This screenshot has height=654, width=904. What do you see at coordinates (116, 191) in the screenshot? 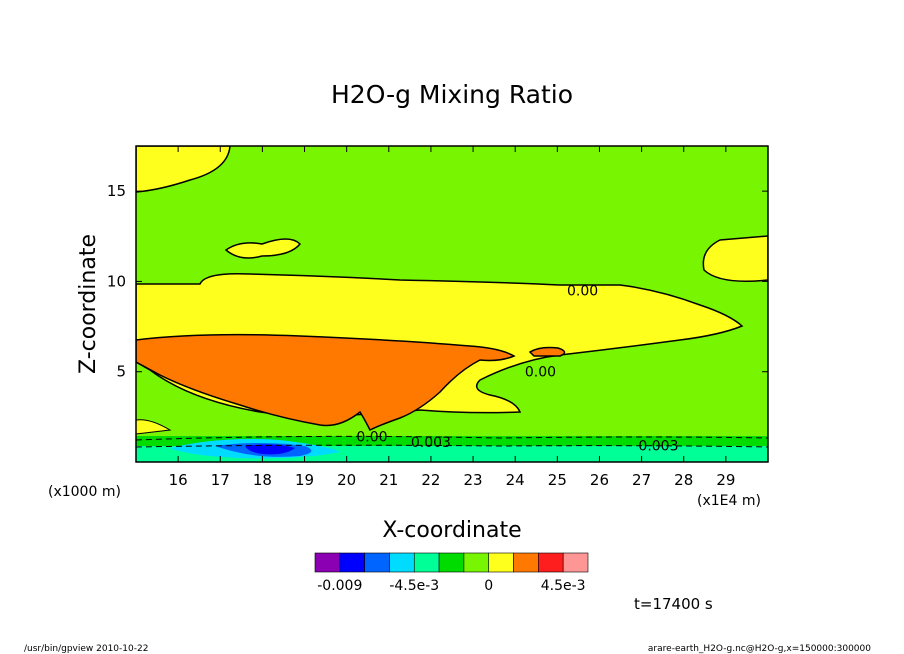
I see `y-tick-label-2: 15` at bounding box center [116, 191].